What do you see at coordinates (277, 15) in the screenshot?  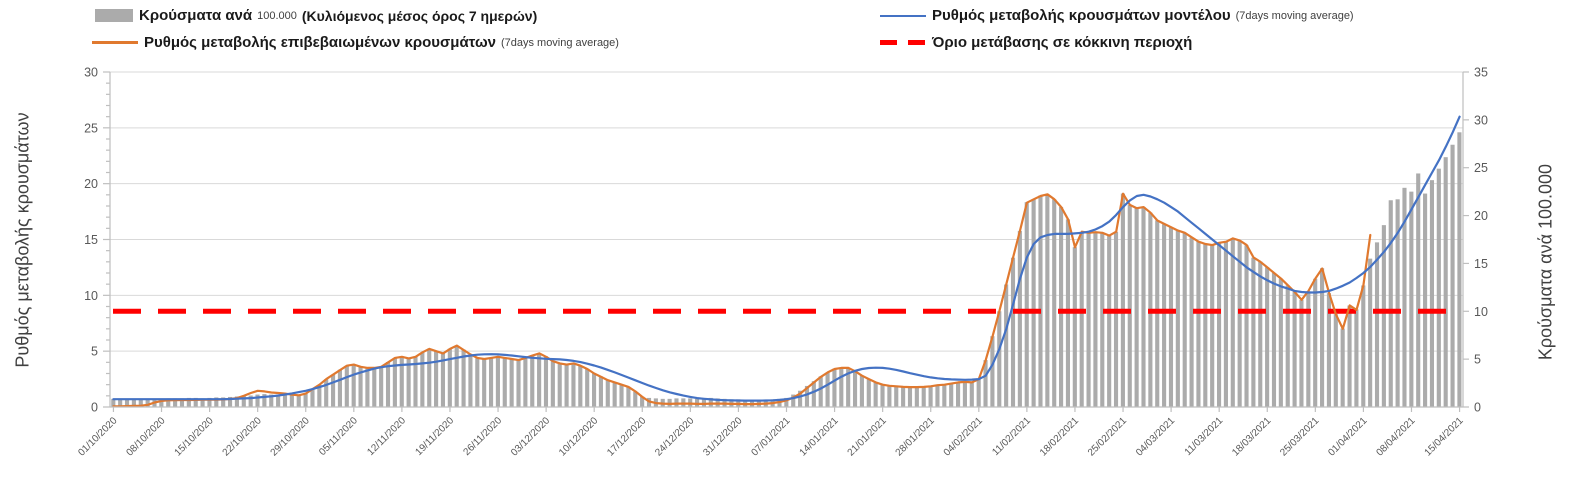 I see `legend-unit-cases: 100.000` at bounding box center [277, 15].